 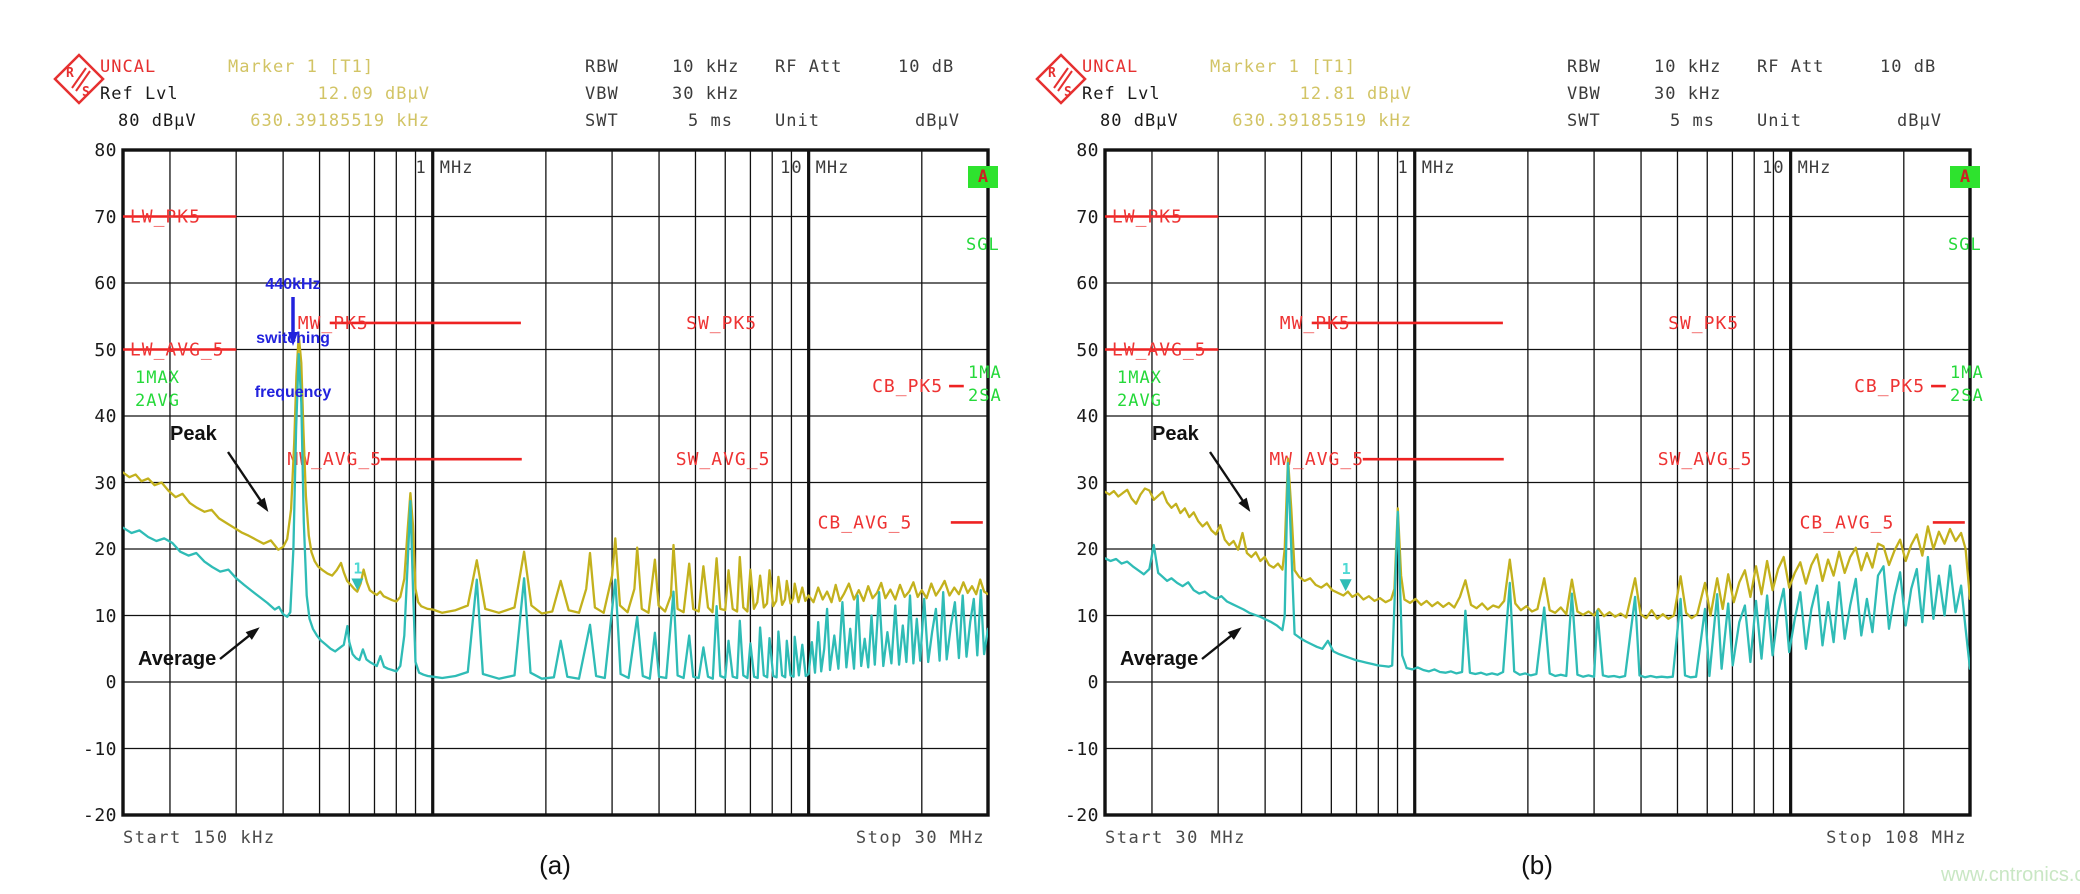 What do you see at coordinates (706, 94) in the screenshot?
I see `vbw-value: 30 kHz` at bounding box center [706, 94].